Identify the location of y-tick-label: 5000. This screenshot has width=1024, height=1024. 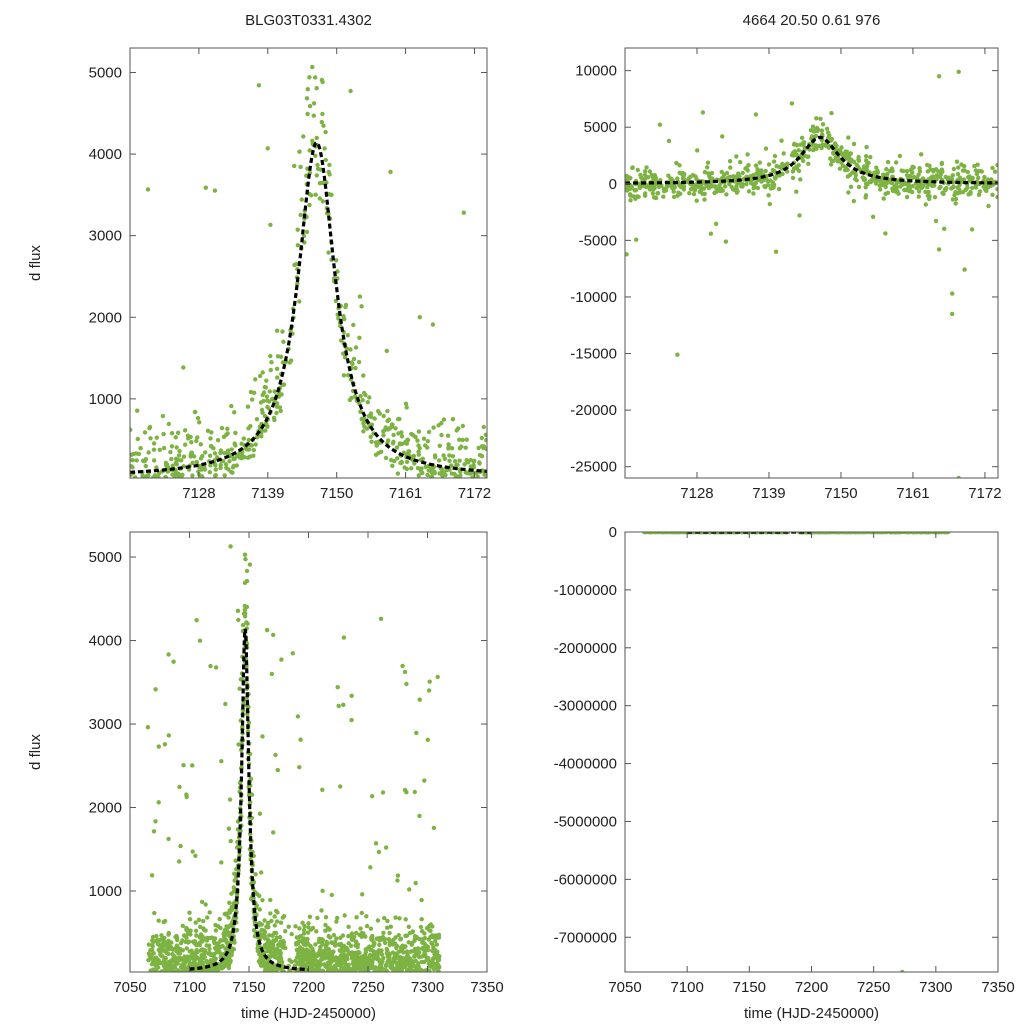
(105, 557).